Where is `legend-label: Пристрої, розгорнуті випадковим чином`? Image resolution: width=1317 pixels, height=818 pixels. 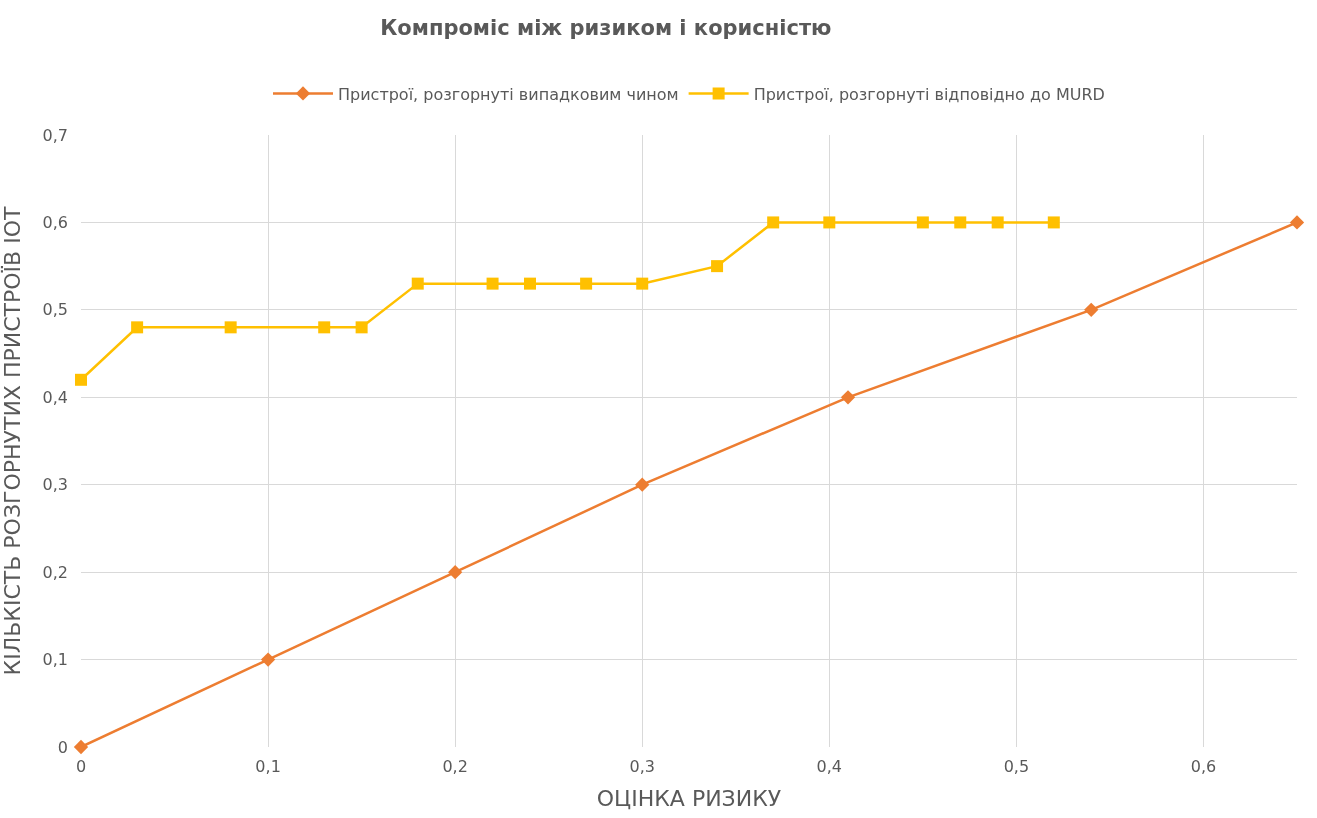
legend-label: Пристрої, розгорнуті випадковим чином is located at coordinates (508, 94).